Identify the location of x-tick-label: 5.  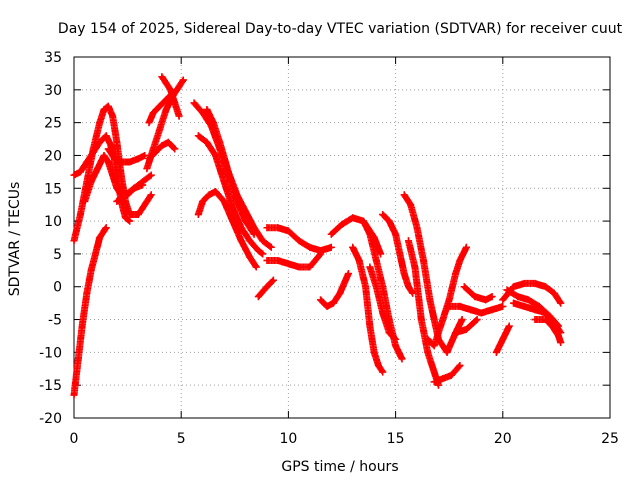
(181, 439).